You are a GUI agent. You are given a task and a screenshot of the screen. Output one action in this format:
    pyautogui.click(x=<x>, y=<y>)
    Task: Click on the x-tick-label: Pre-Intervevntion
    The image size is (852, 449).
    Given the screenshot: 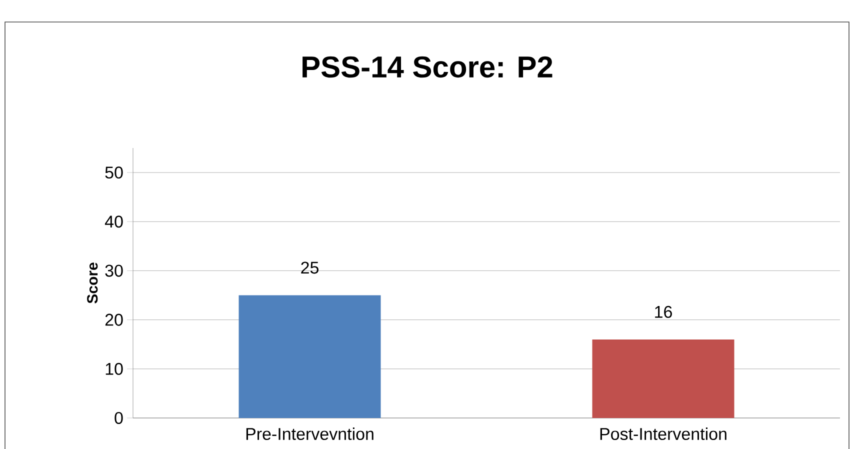 What is the action you would take?
    pyautogui.click(x=310, y=434)
    